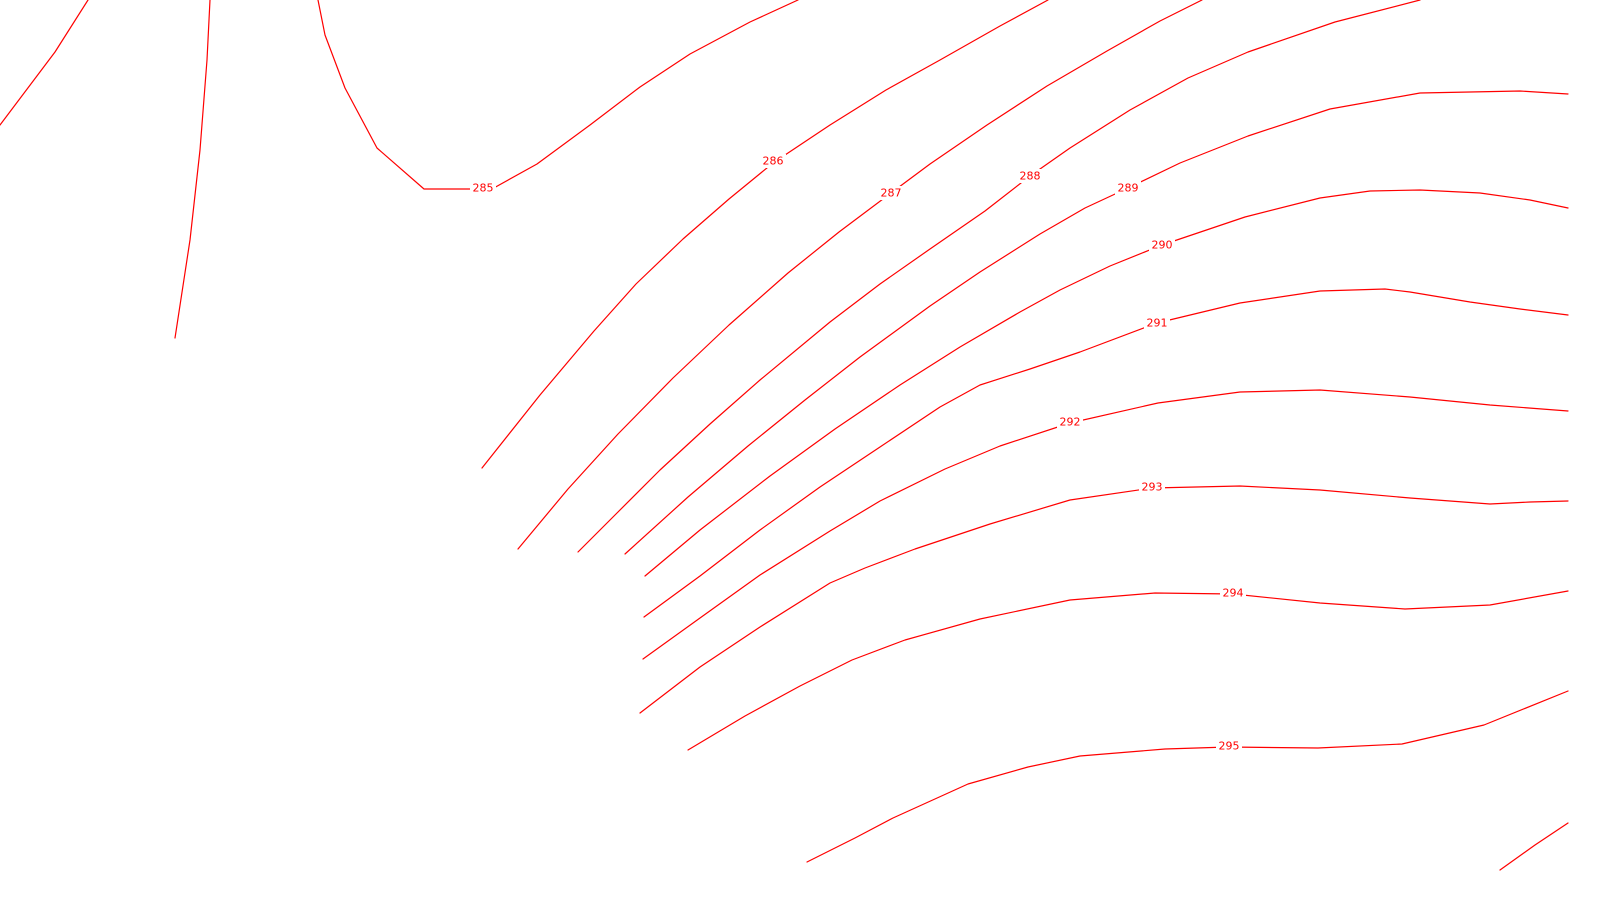 This screenshot has width=1600, height=900. I want to click on contour-label-295: 295, so click(1229, 746).